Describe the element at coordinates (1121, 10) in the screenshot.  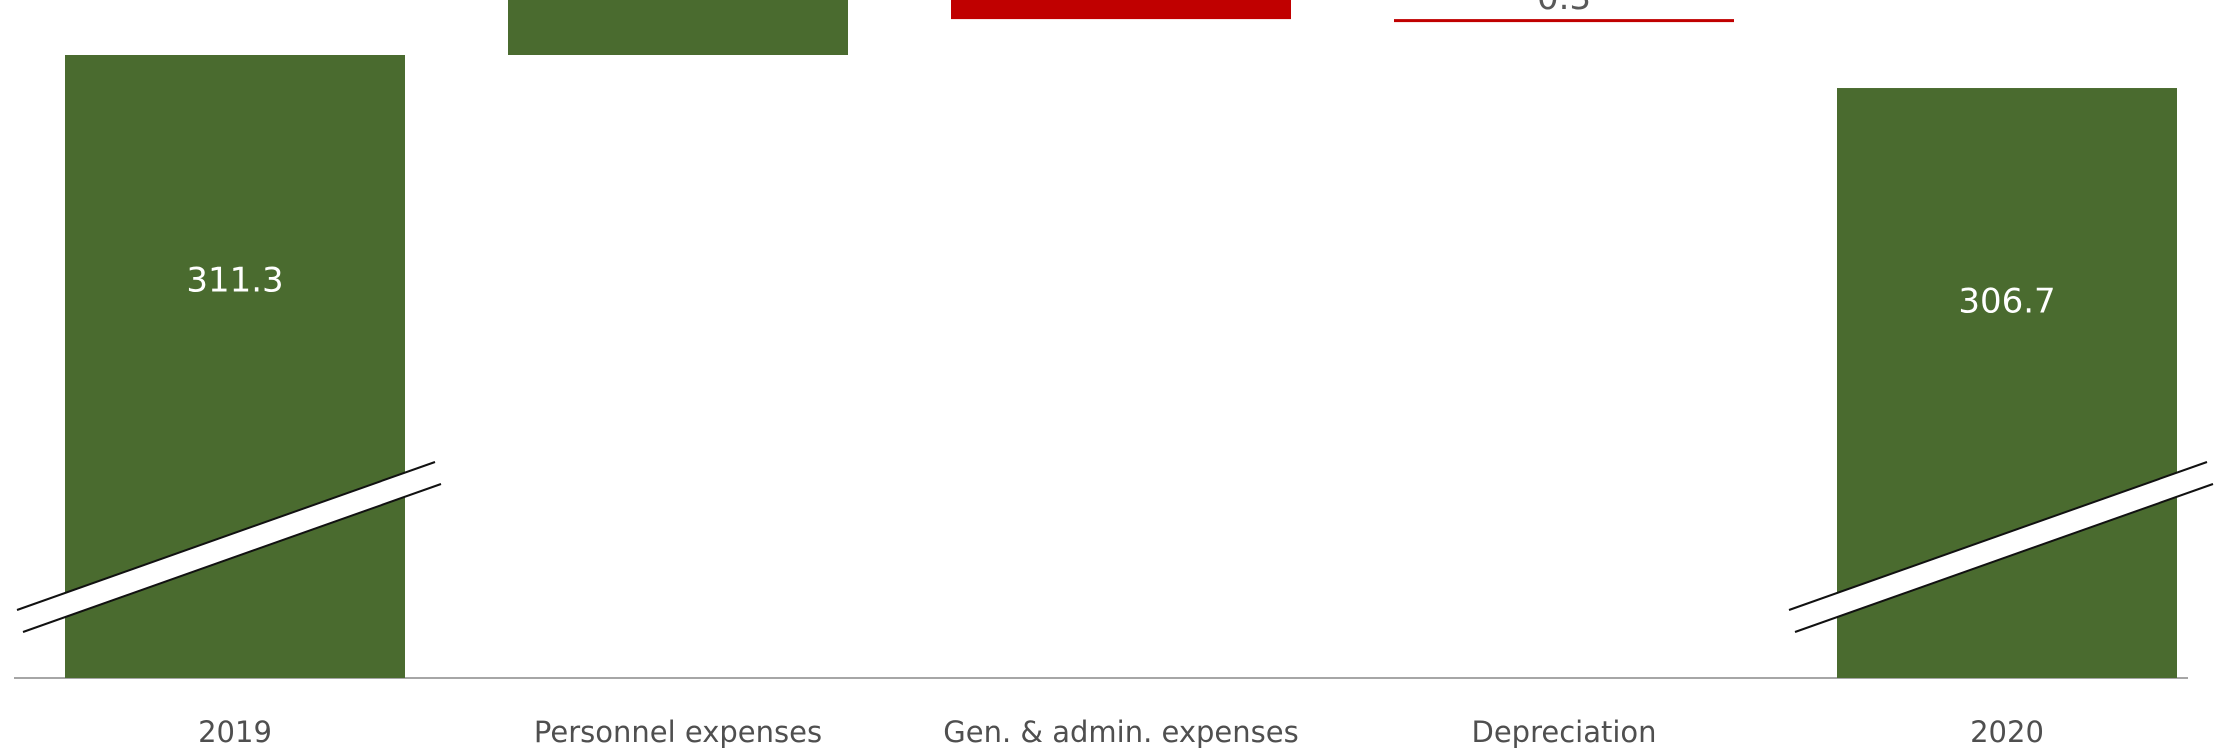
I see `bar-gen-admin-expenses` at that location.